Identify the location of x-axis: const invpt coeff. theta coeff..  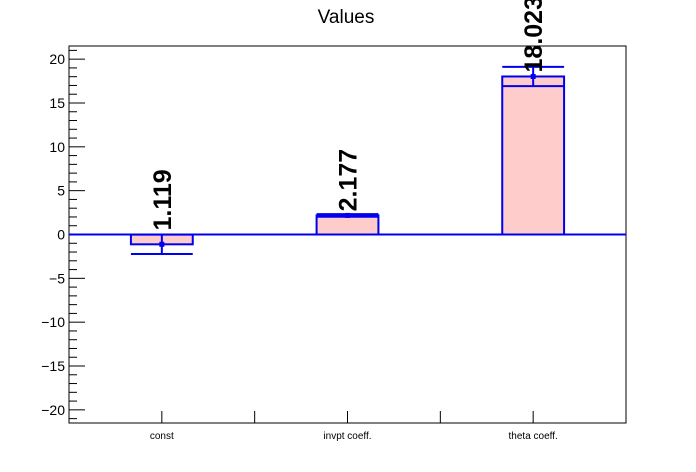
(354, 426).